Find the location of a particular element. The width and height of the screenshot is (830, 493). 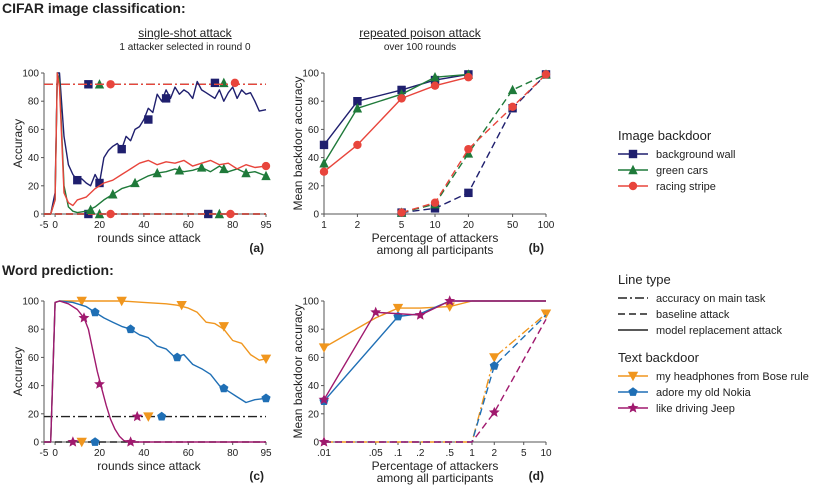

x-tick-label: 60 is located at coordinates (189, 225).